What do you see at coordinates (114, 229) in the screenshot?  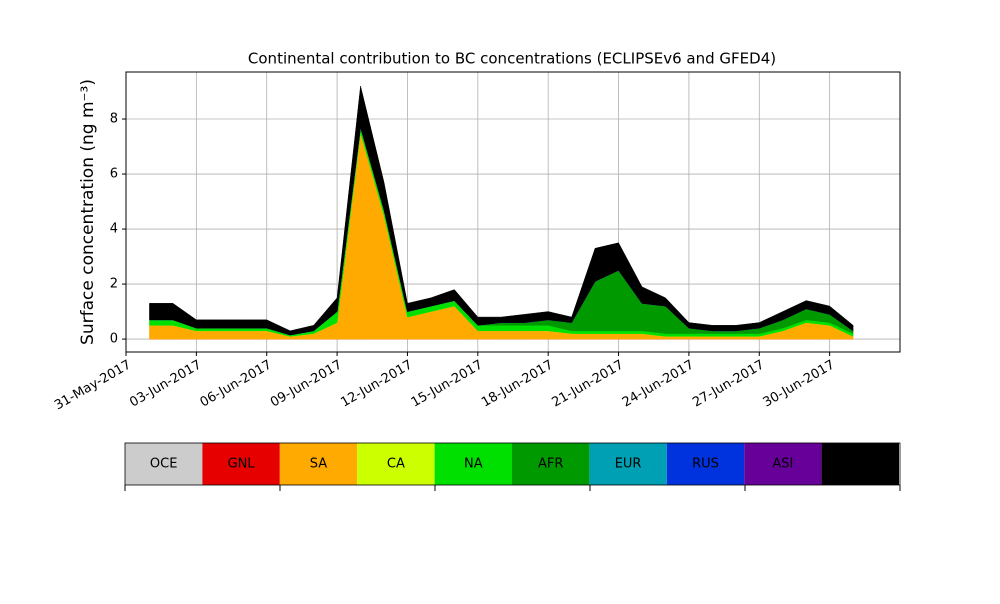 I see `y-tick-label: 4` at bounding box center [114, 229].